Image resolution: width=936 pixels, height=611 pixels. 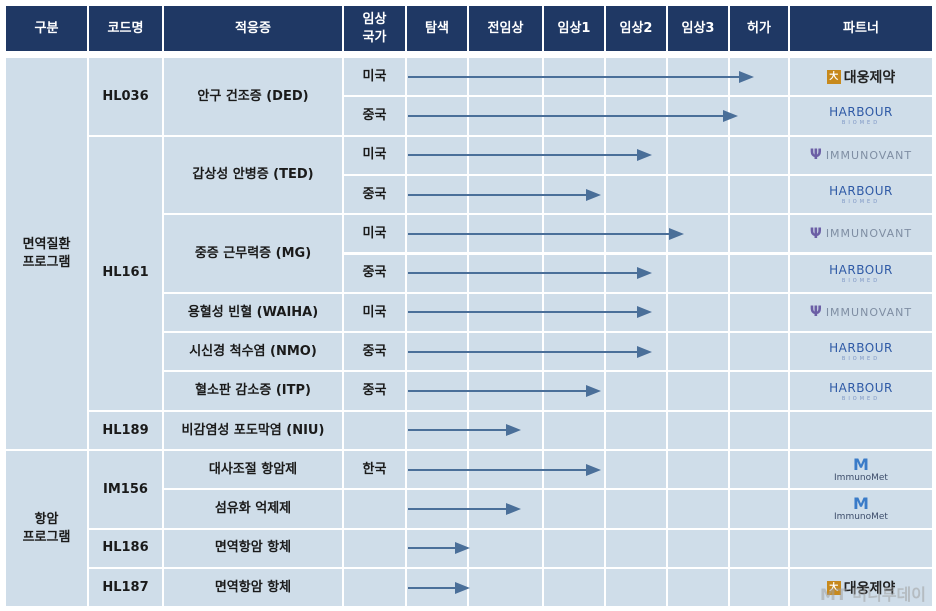 What do you see at coordinates (374, 352) in the screenshot?
I see `country-row-8: 중국` at bounding box center [374, 352].